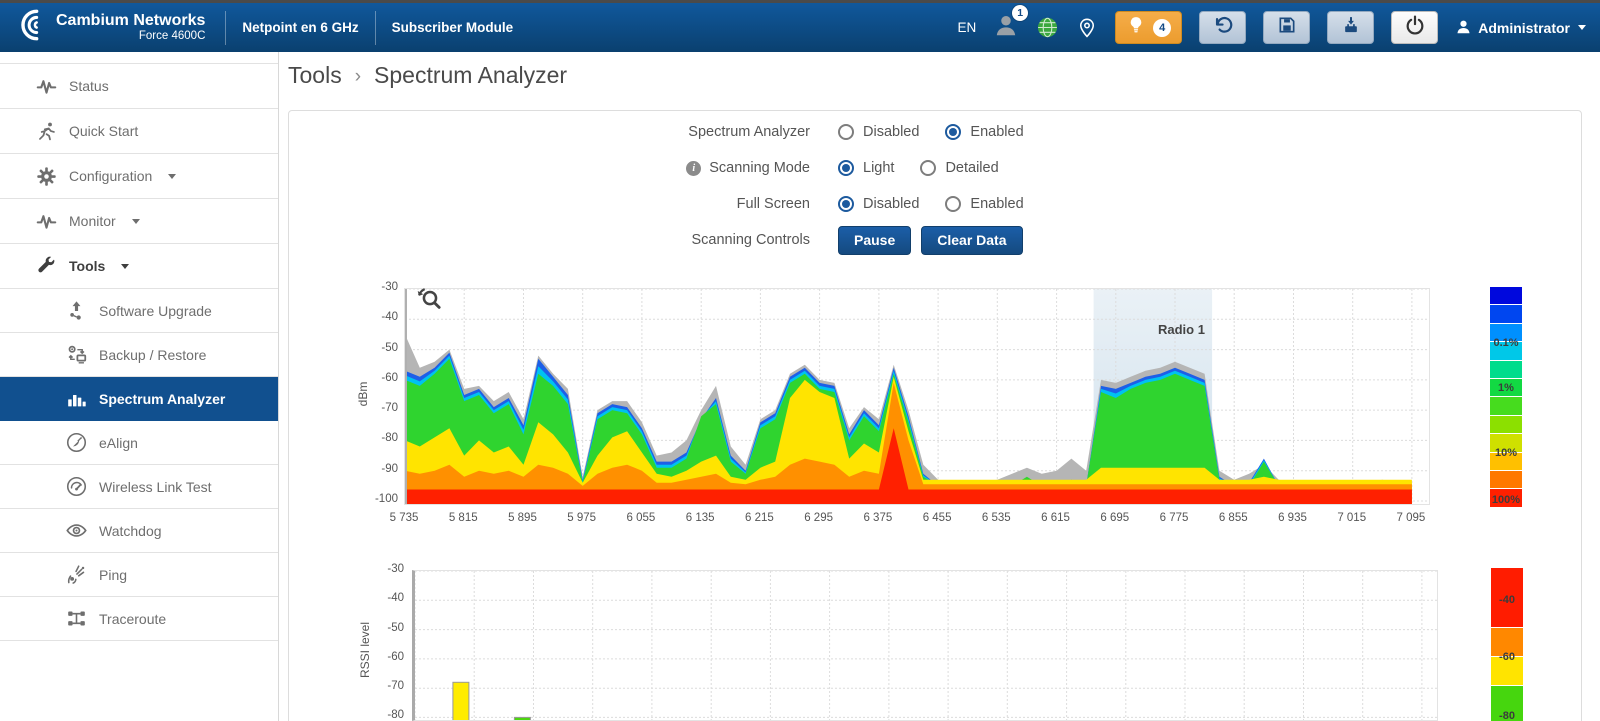 The height and width of the screenshot is (721, 1600). What do you see at coordinates (139, 355) in the screenshot?
I see `sidebar-item-backup-restore: Backup / Restore` at bounding box center [139, 355].